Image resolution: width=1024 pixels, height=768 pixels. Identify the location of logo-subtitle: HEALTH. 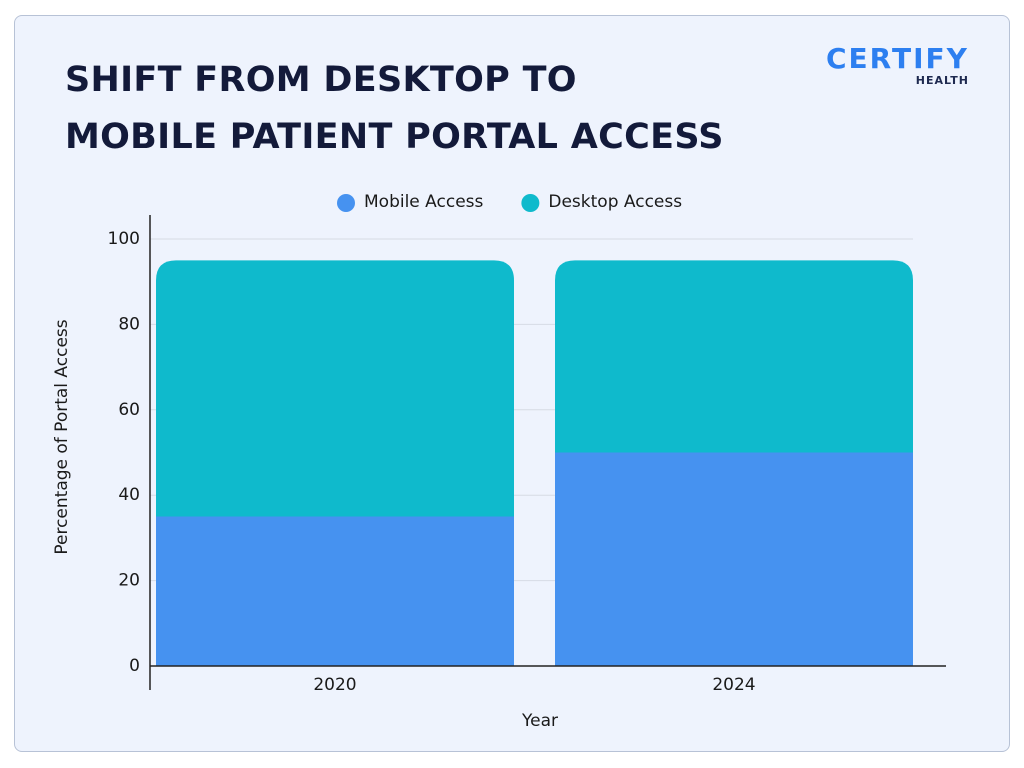
(942, 80).